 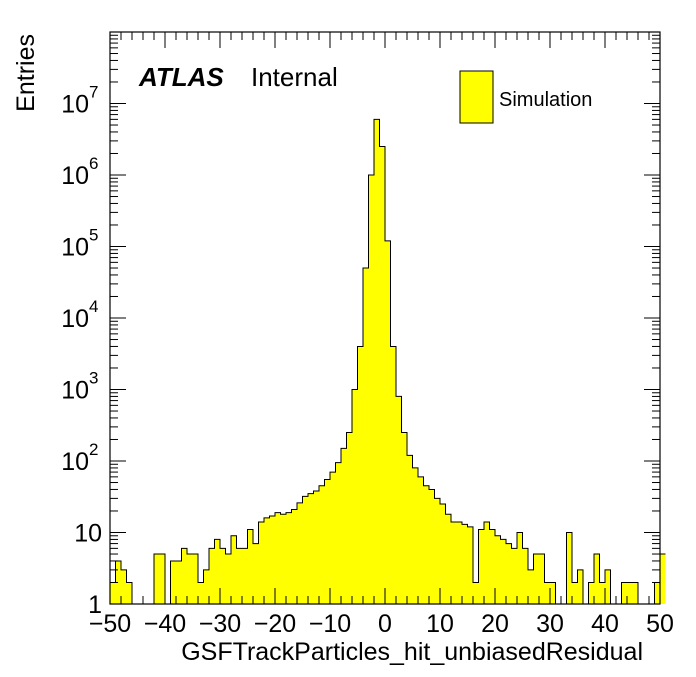 I want to click on x-tick-label: 50, so click(x=660, y=624).